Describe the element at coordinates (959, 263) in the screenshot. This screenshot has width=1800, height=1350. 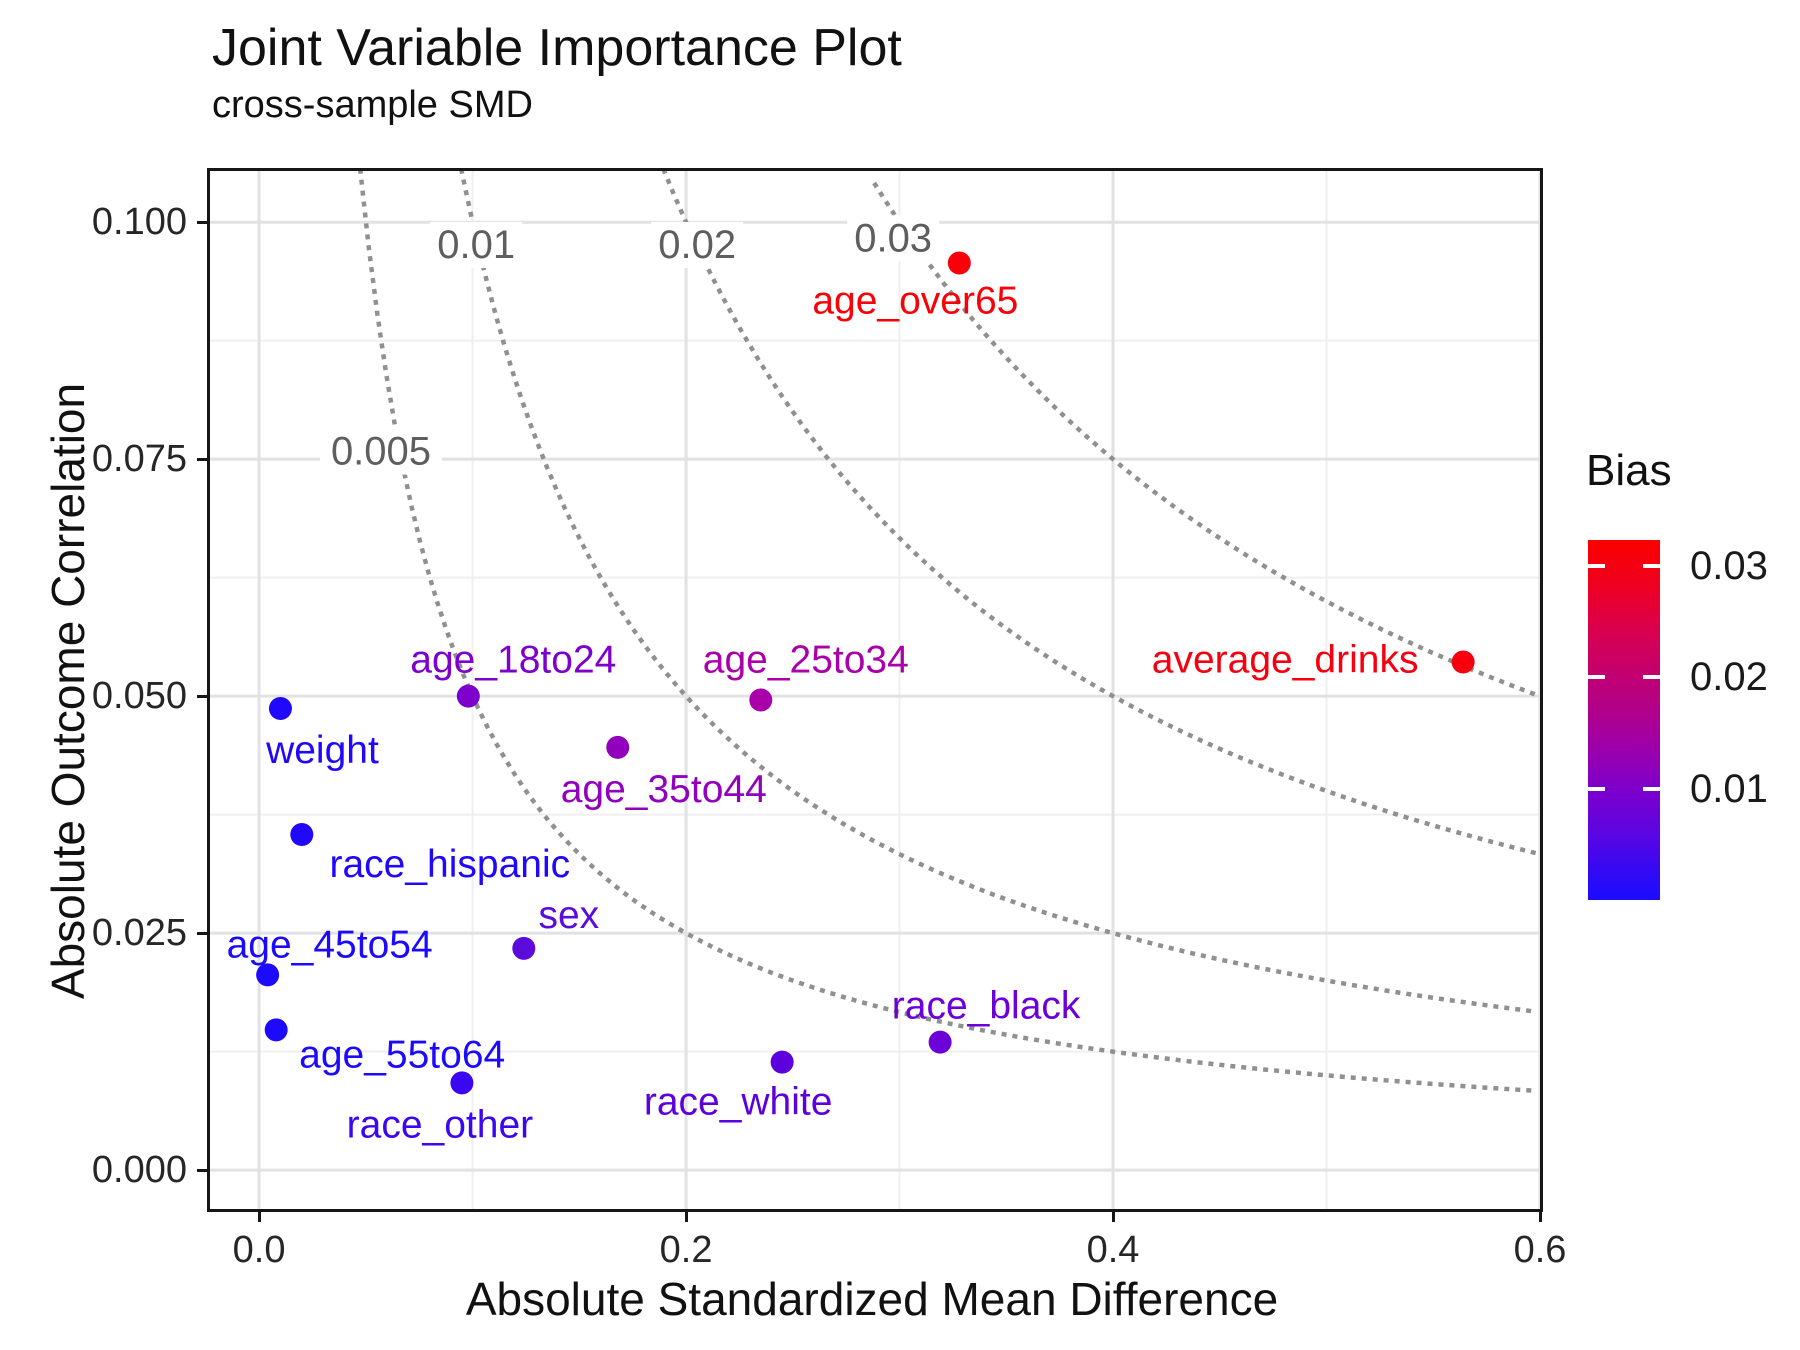
I see `point-age_over65` at that location.